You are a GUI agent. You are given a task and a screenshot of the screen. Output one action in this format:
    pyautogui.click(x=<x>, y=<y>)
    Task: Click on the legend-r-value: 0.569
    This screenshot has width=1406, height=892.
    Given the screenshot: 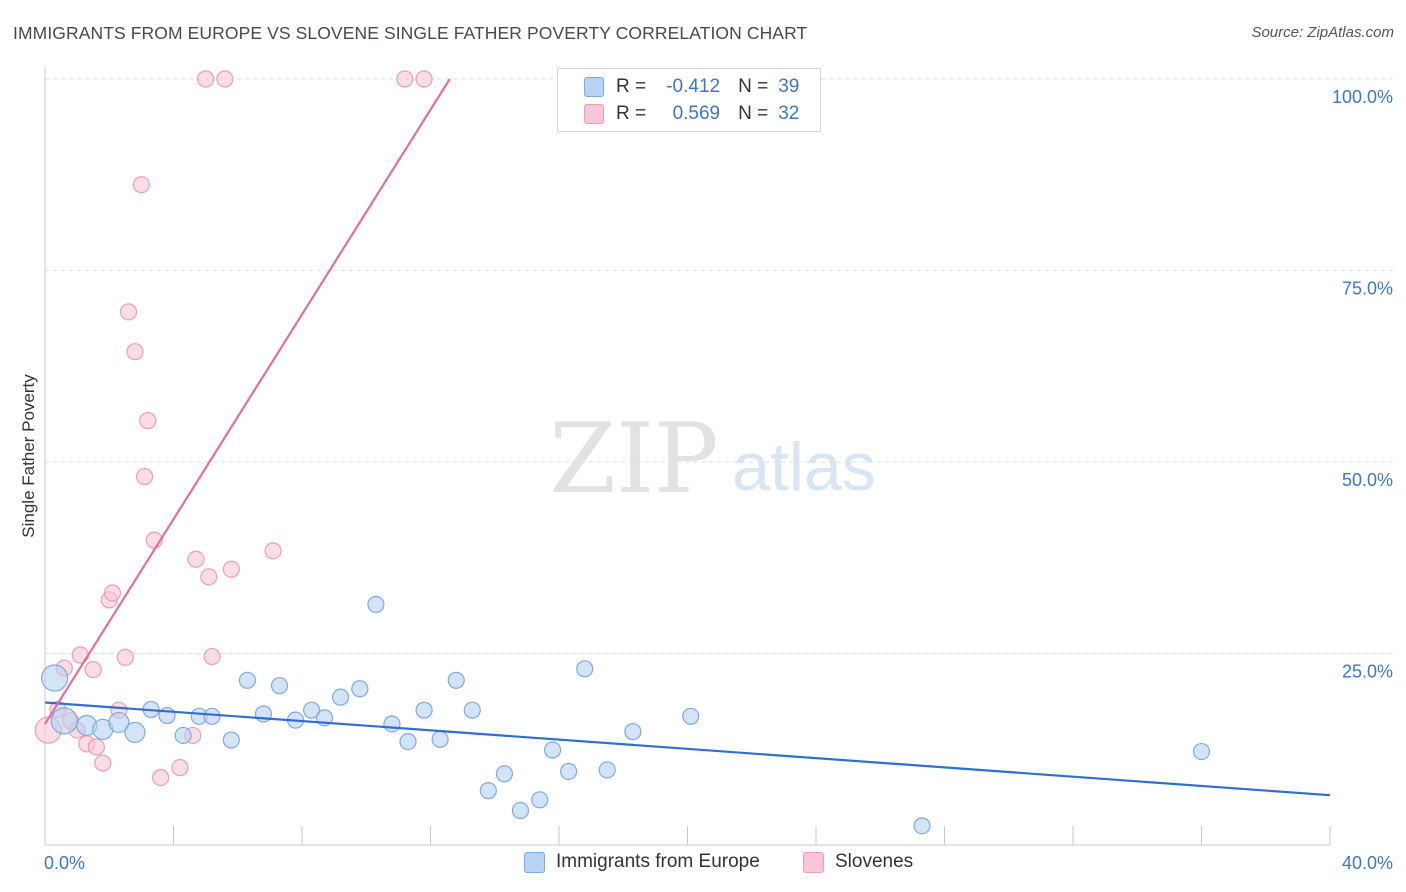 What is the action you would take?
    pyautogui.click(x=696, y=113)
    